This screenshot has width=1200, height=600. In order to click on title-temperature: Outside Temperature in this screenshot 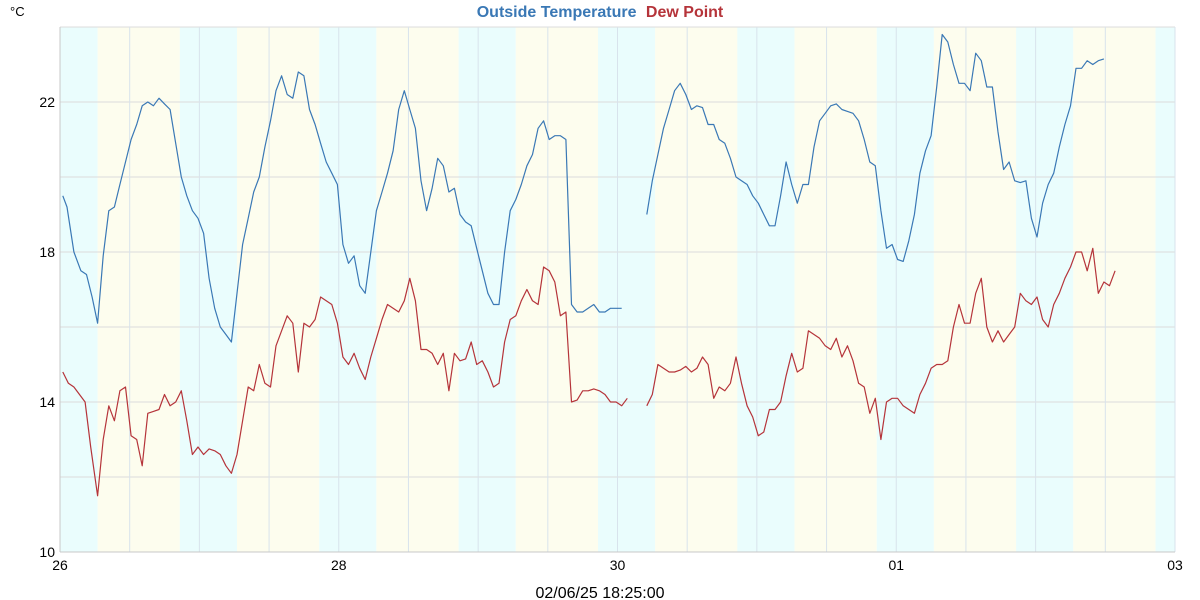, I will do `click(557, 12)`.